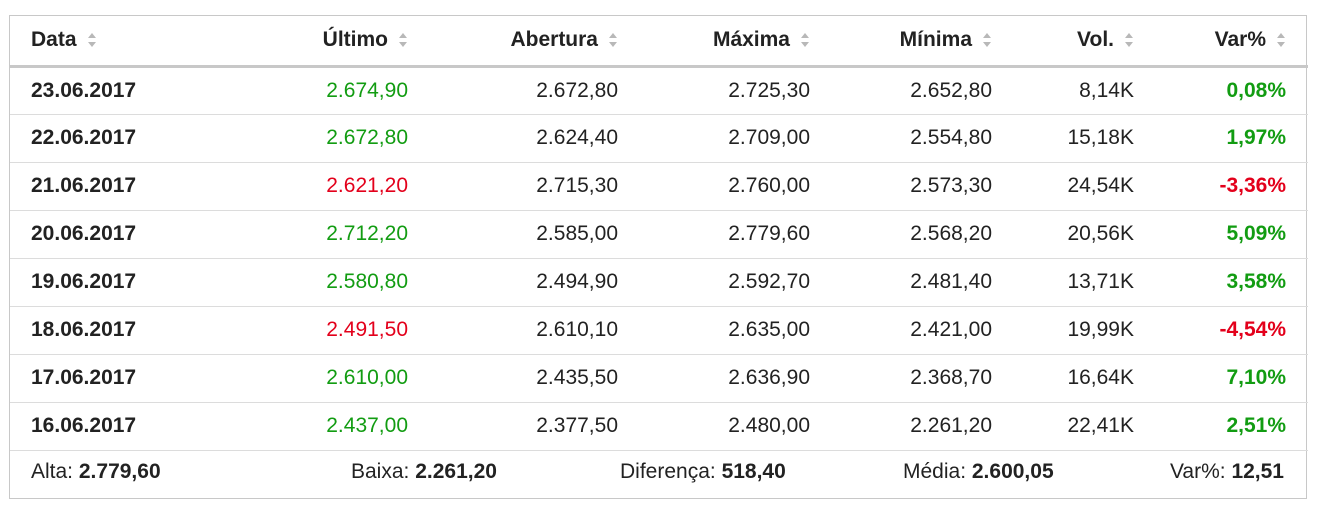  I want to click on cell-low: 2.261,20, so click(951, 425).